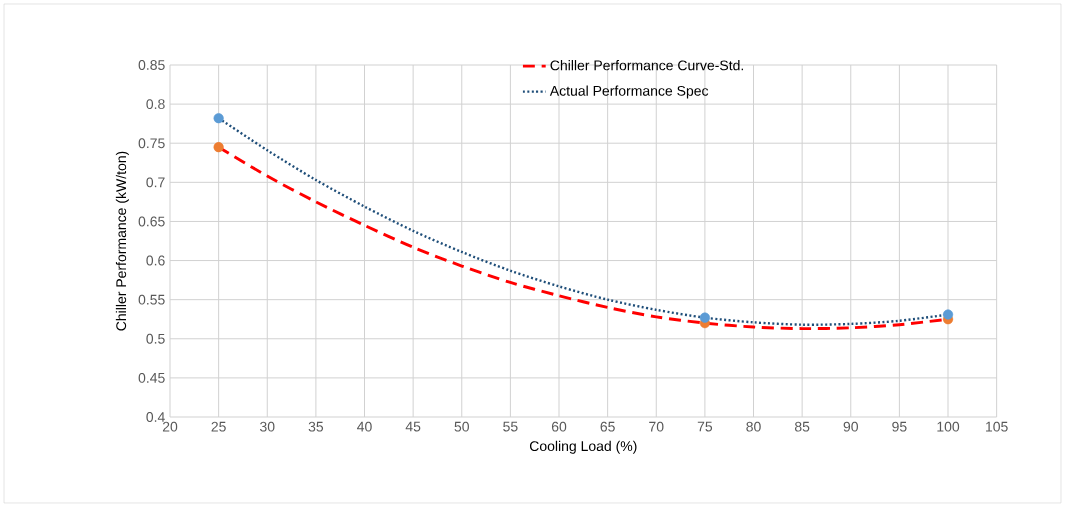  Describe the element at coordinates (997, 426) in the screenshot. I see `x-tick-label: 105` at that location.